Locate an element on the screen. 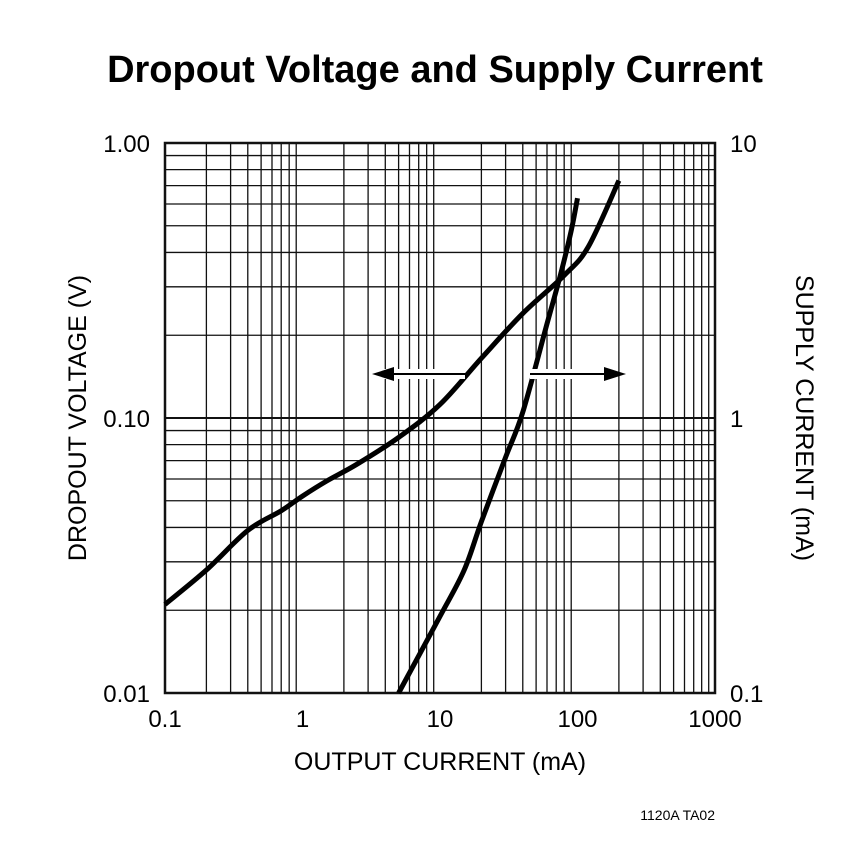  supply-current-line is located at coordinates (488, 446).